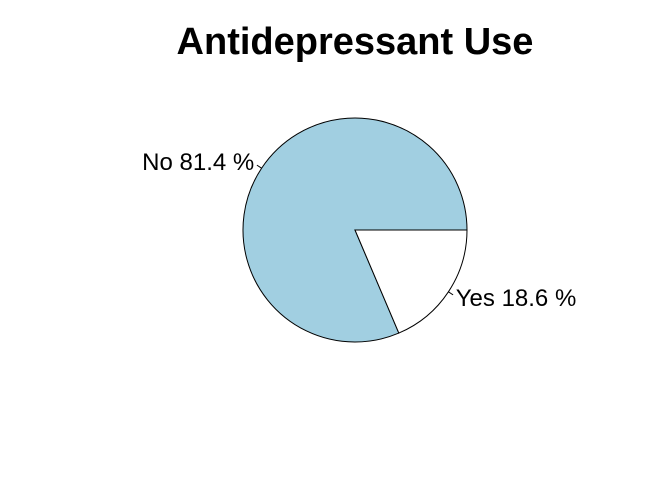 The image size is (672, 480). I want to click on leader-line-no, so click(259, 166).